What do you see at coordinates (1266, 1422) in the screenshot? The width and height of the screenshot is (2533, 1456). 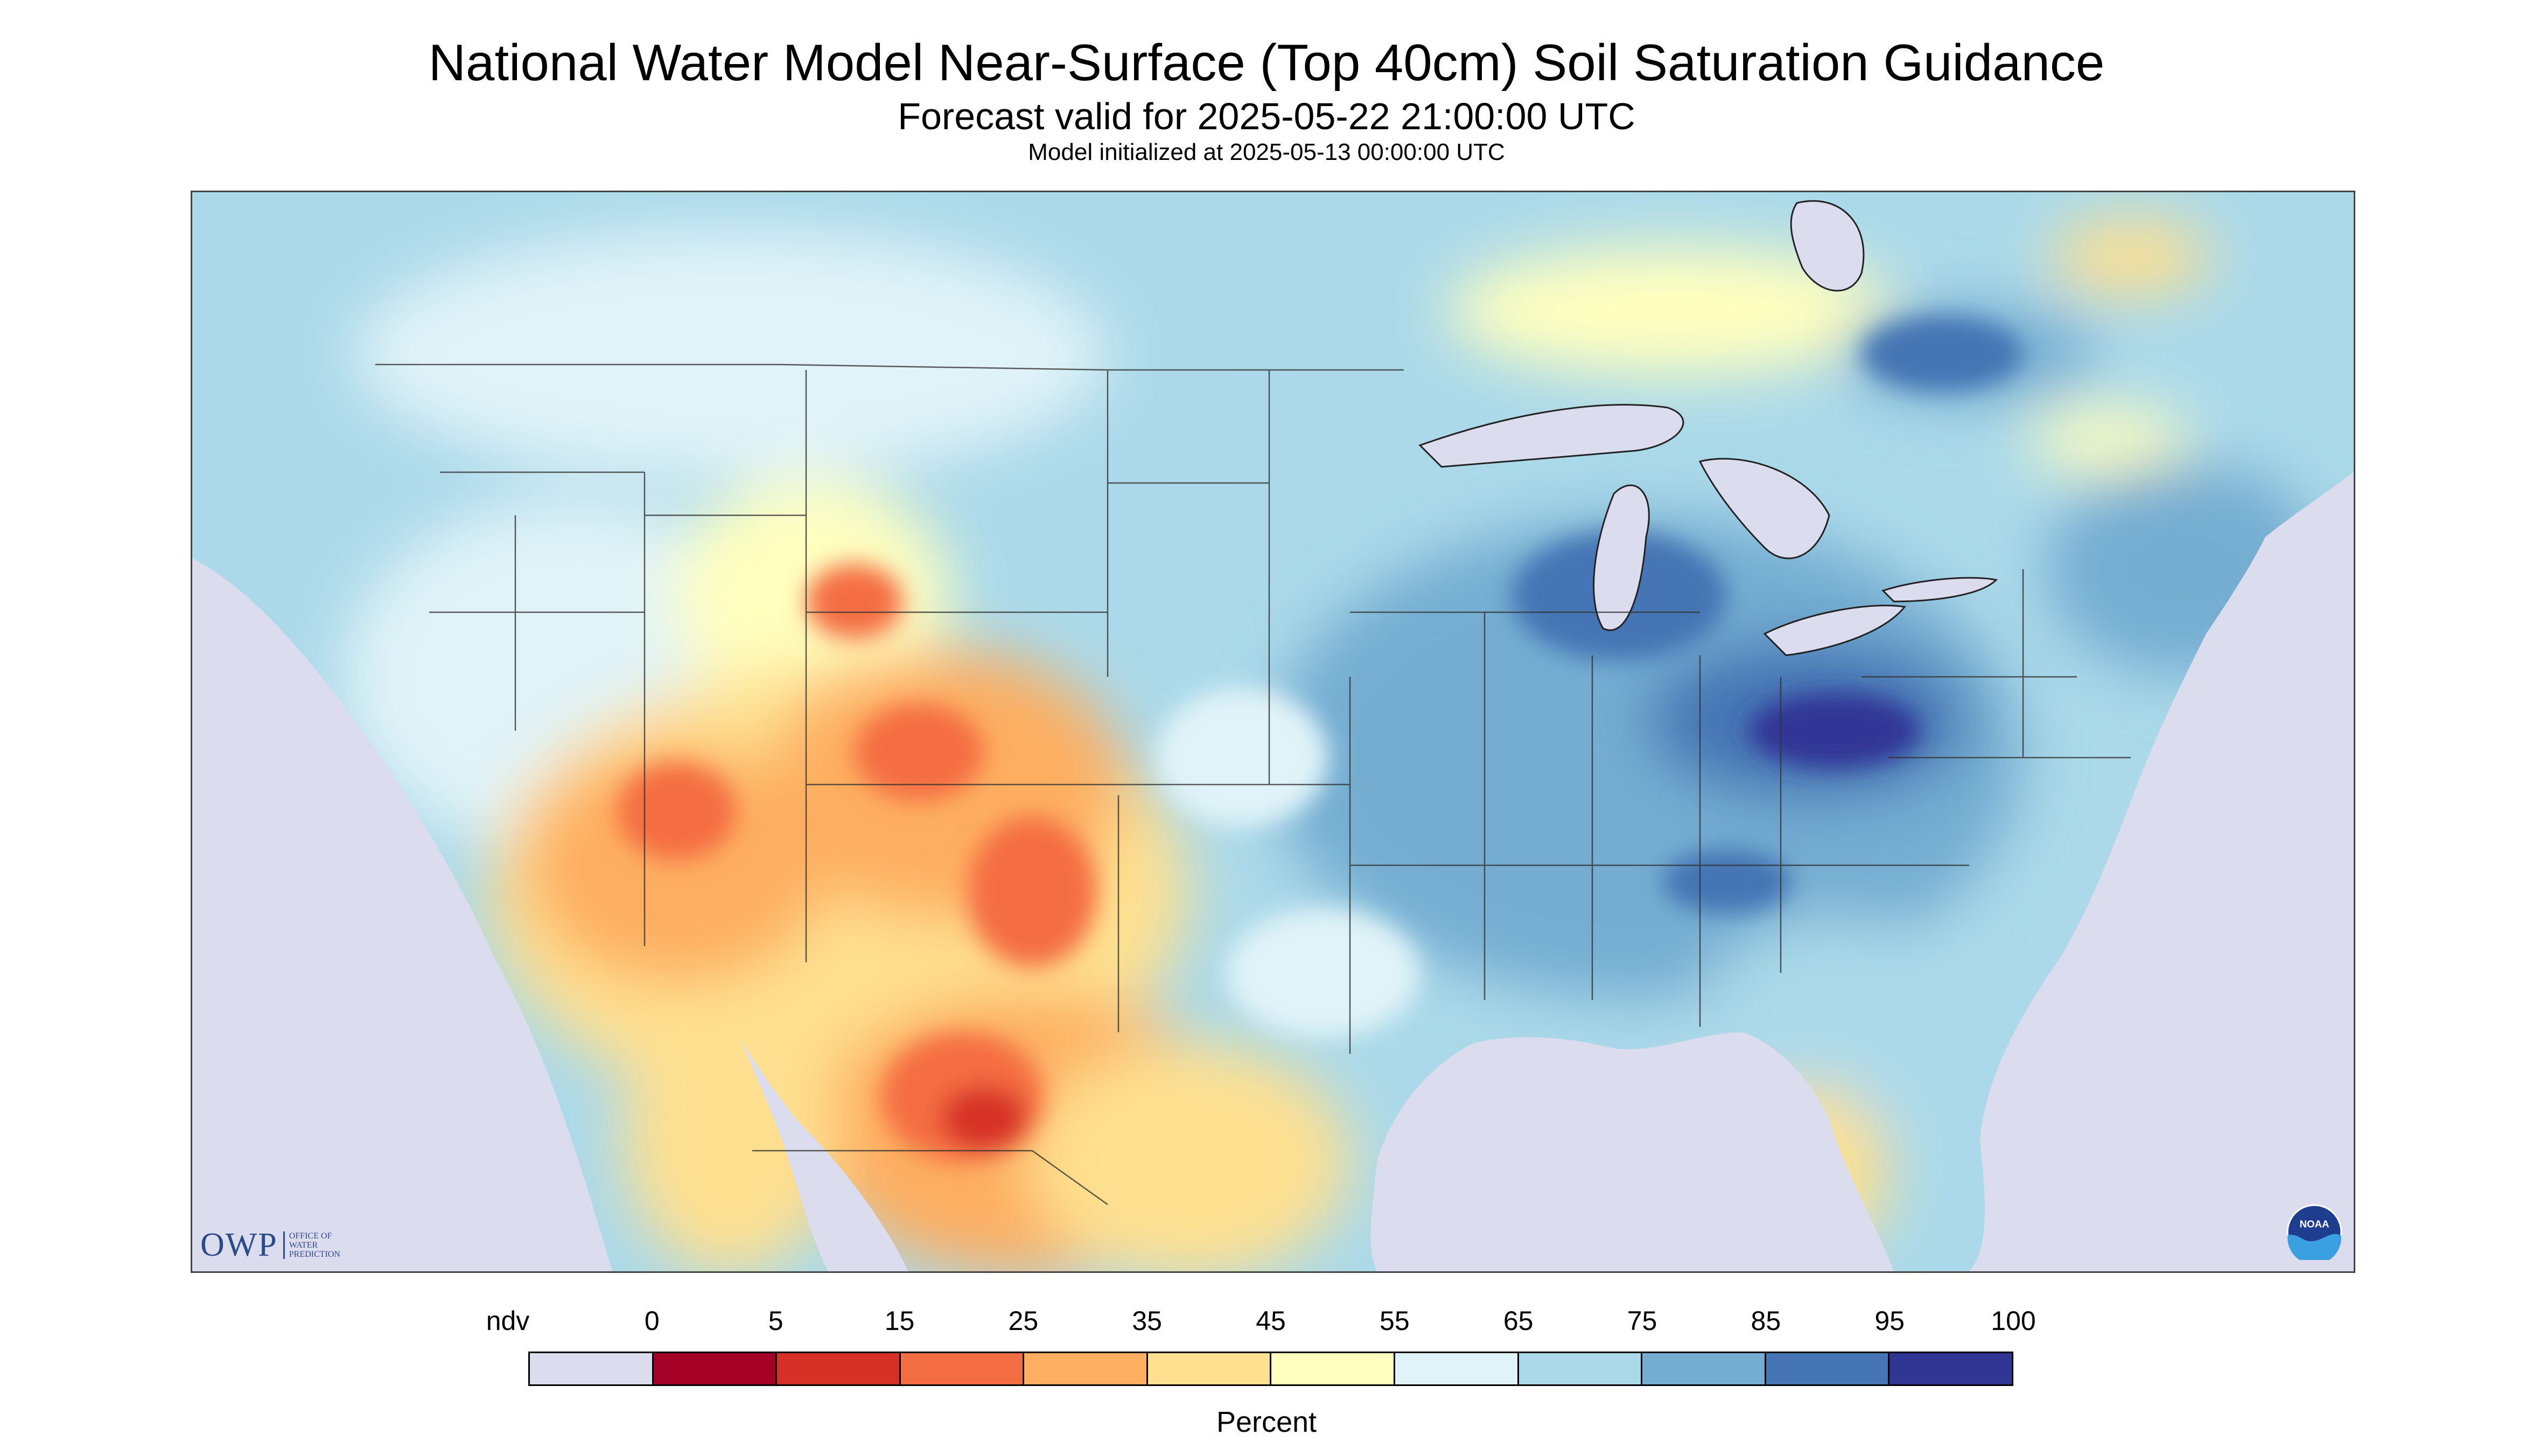 I see `legend-unit-label: Percent` at bounding box center [1266, 1422].